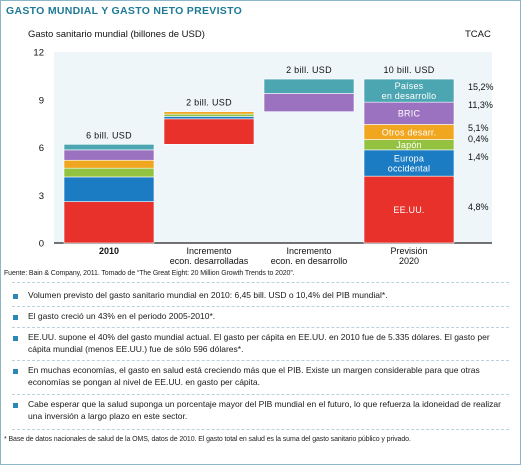 Image resolution: width=521 pixels, height=465 pixels. I want to click on tcac-value-europa: 1,4%, so click(478, 157).